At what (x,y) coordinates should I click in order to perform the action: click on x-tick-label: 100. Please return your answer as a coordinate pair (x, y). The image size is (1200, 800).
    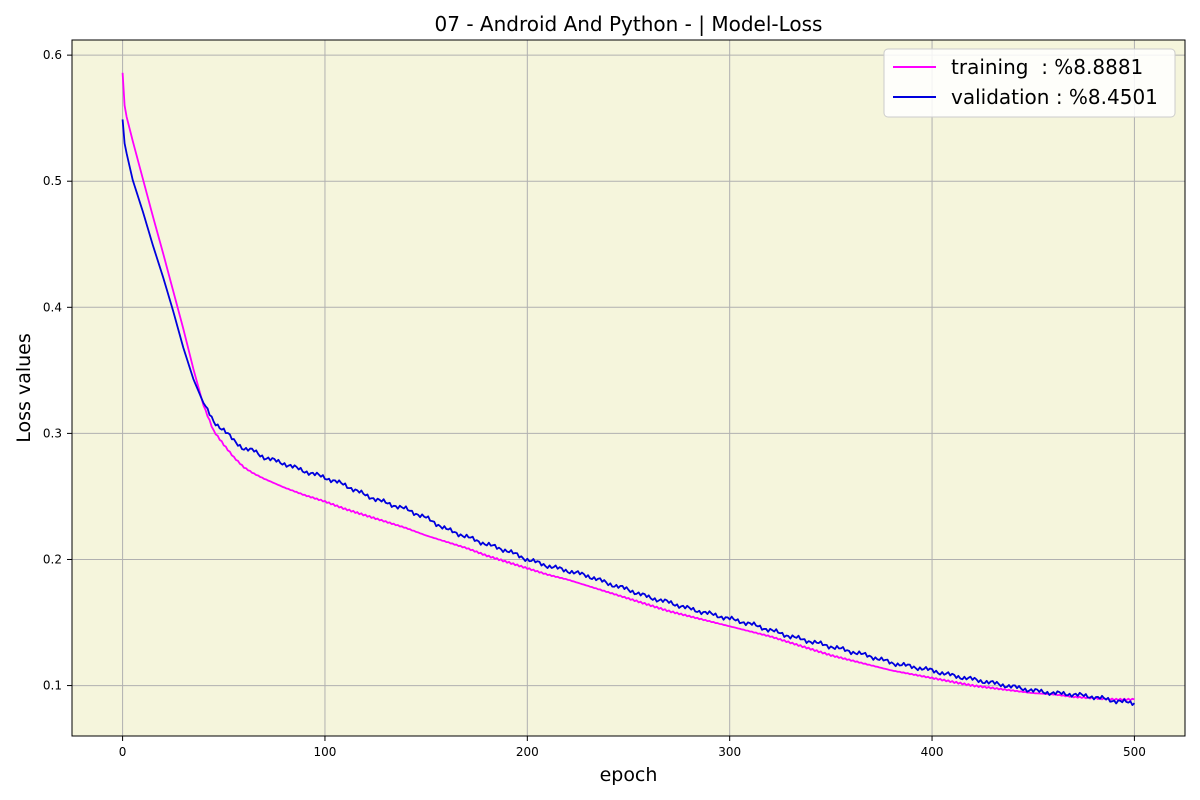
    Looking at the image, I should click on (325, 752).